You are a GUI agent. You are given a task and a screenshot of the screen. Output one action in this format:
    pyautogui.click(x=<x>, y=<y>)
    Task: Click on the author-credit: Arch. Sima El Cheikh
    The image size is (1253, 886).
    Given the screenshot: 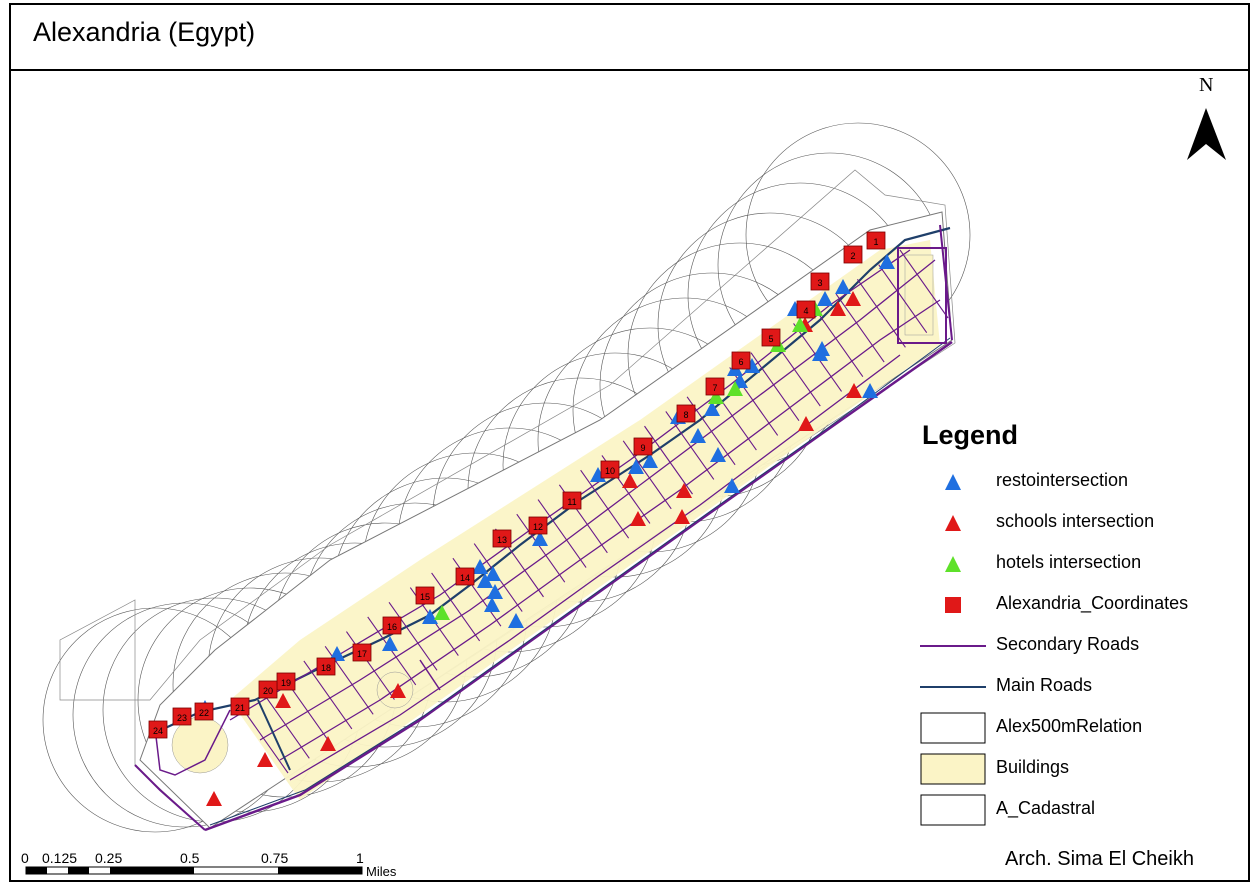 What is the action you would take?
    pyautogui.click(x=1099, y=859)
    